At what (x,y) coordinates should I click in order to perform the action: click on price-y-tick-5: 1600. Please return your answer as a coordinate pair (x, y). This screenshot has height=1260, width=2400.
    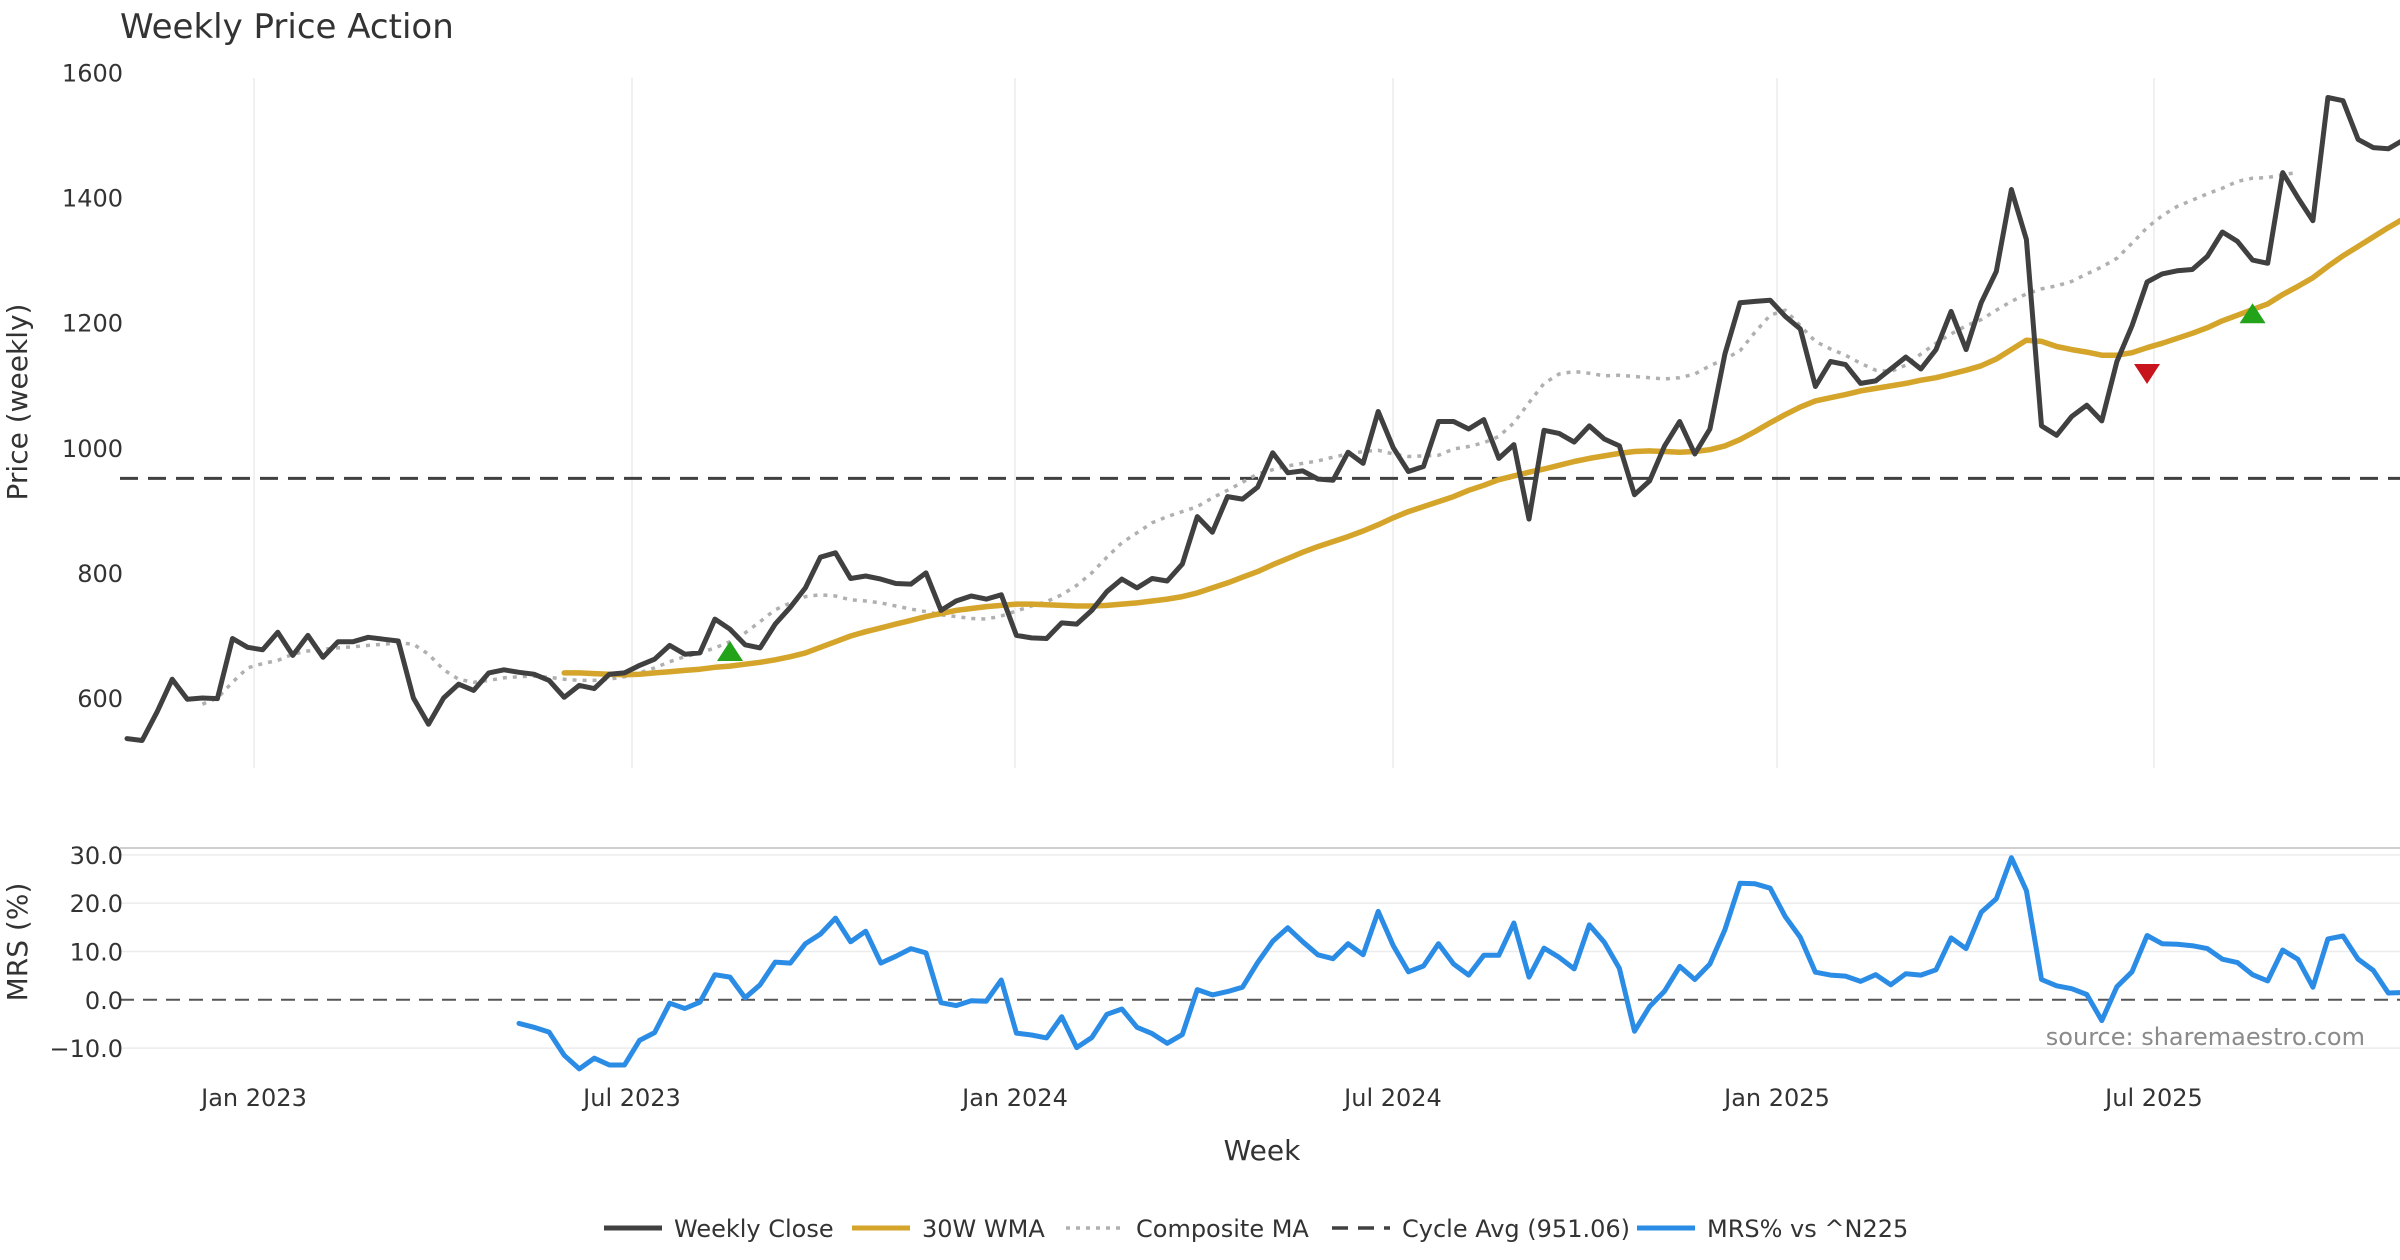
    Looking at the image, I should click on (92, 74).